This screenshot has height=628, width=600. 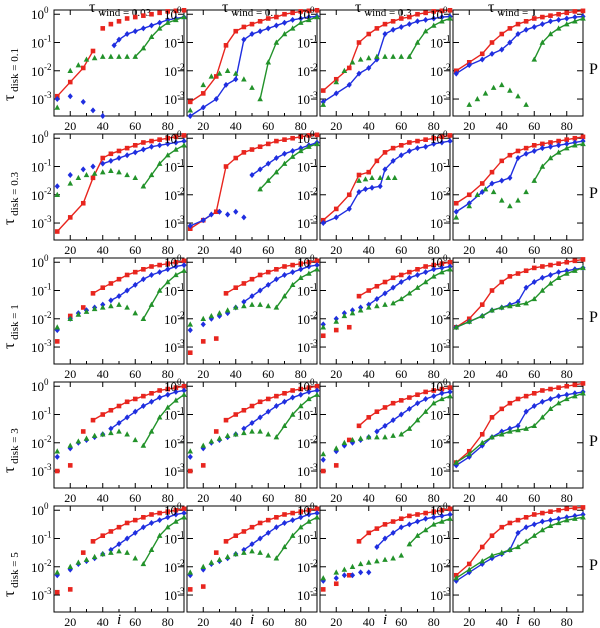 What do you see at coordinates (9, 593) in the screenshot?
I see `row-header-symbol: τ` at bounding box center [9, 593].